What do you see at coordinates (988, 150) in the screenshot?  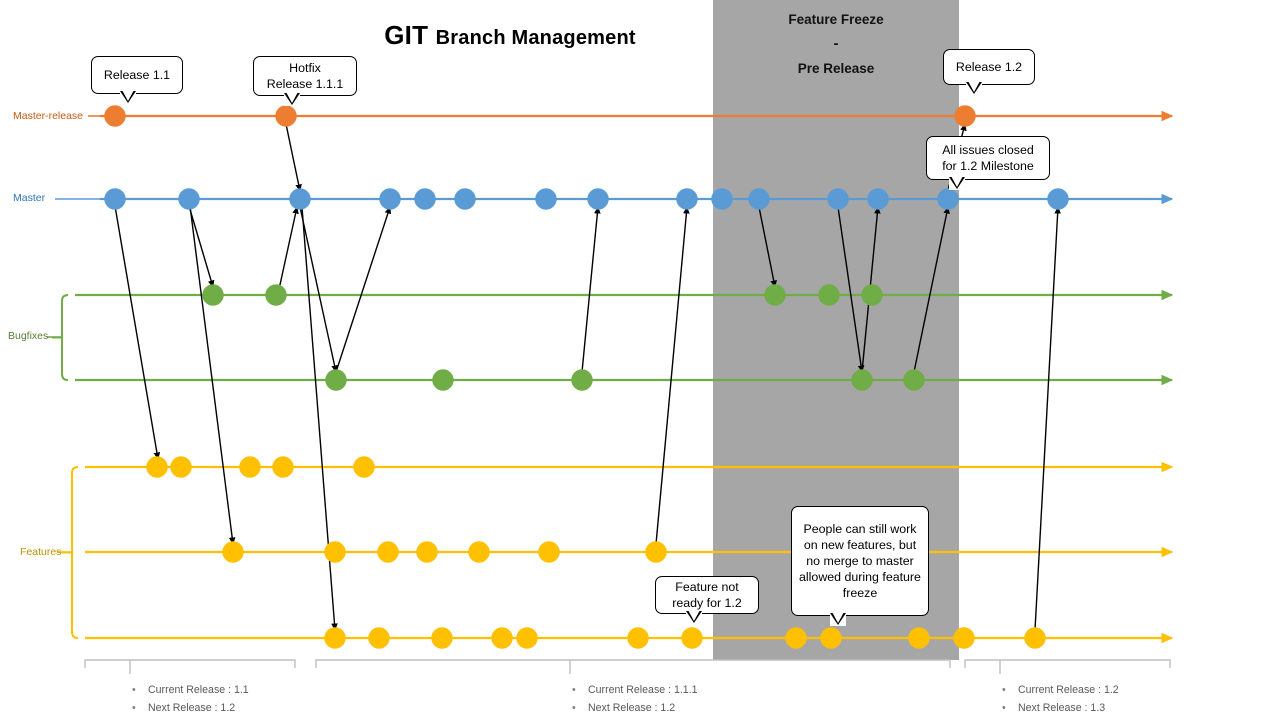 I see `callout-all-issues-line1: All issues closed` at bounding box center [988, 150].